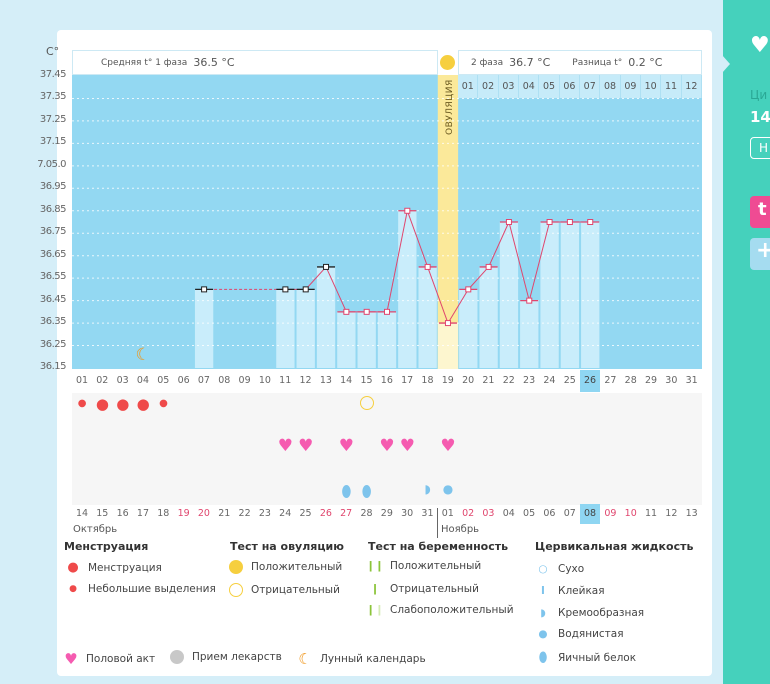 This screenshot has height=684, width=770. What do you see at coordinates (142, 380) in the screenshot?
I see `cycle-day: 04` at bounding box center [142, 380].